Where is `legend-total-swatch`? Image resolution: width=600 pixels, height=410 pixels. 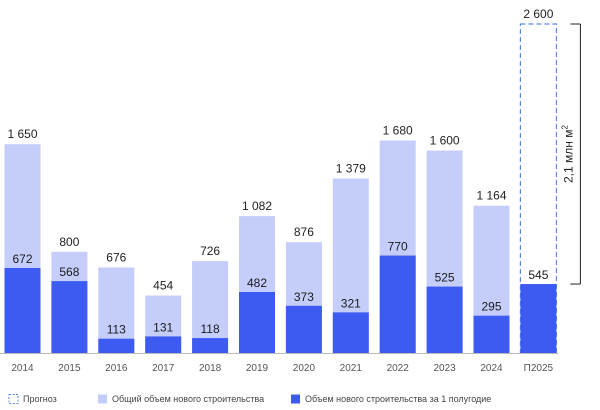 legend-total-swatch is located at coordinates (102, 399).